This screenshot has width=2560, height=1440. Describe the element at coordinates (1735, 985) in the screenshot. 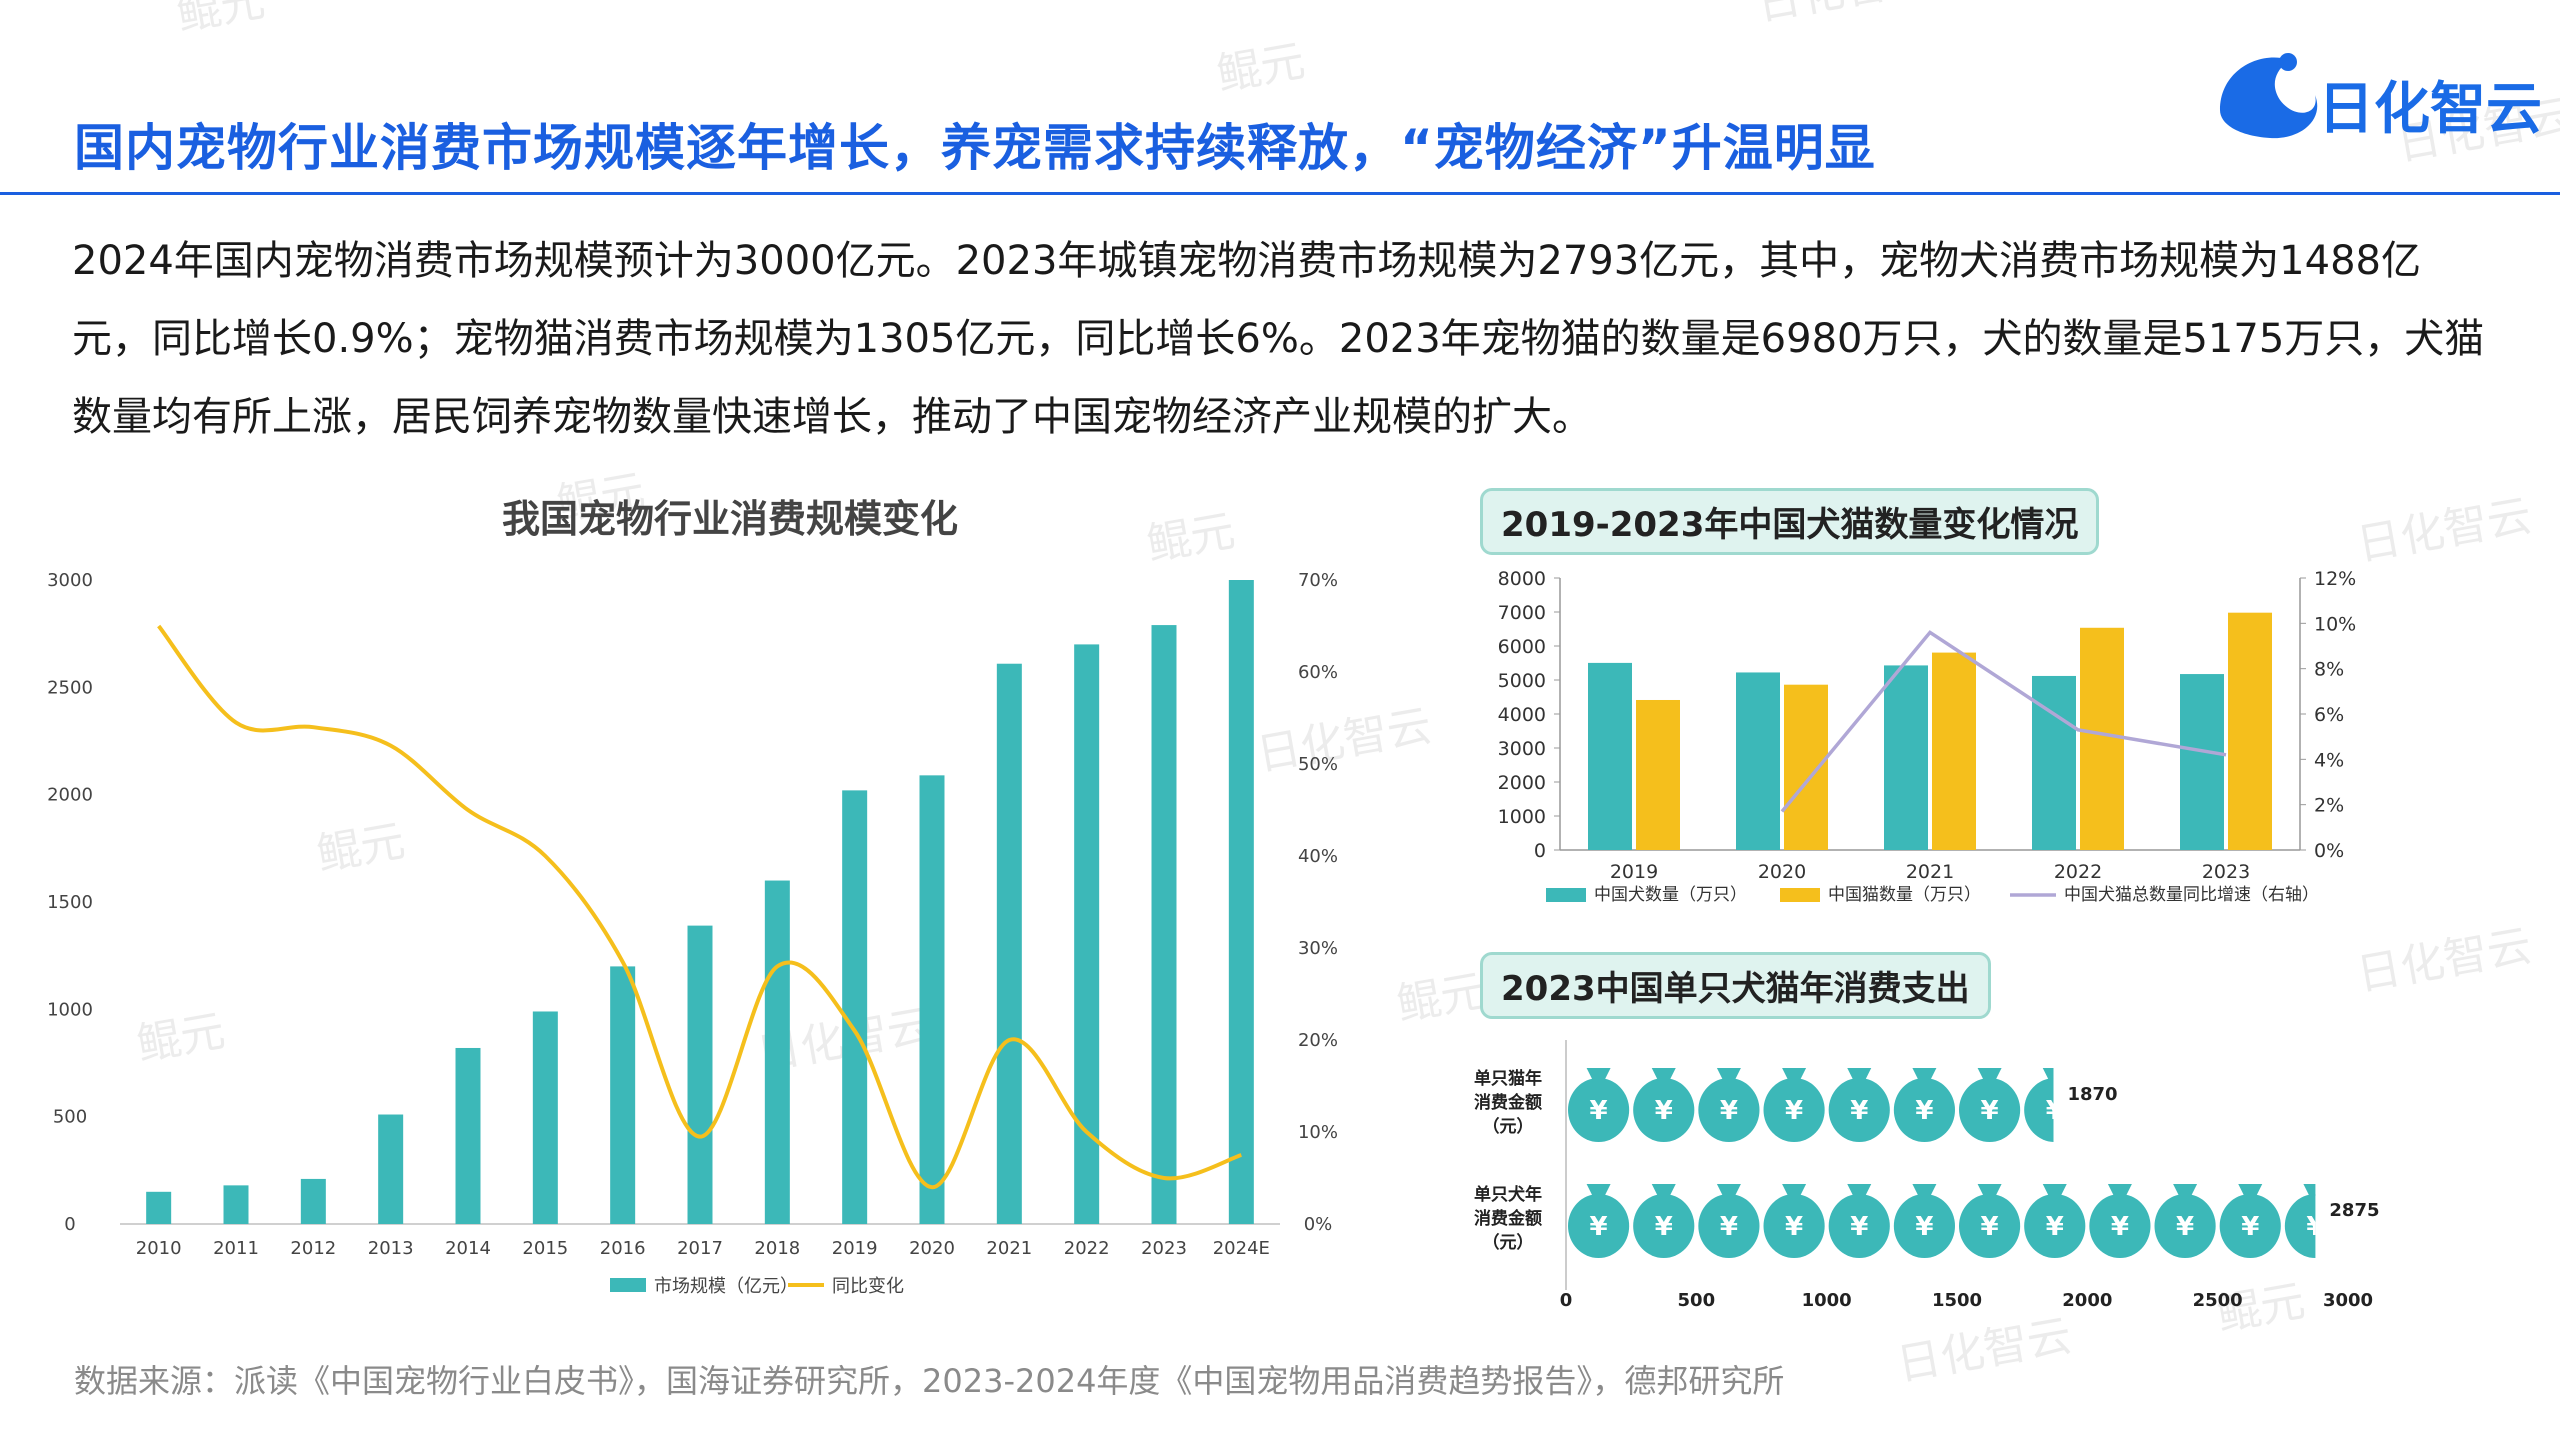

I see `annual-spend-title: 2023中国单只犬猫年消费支出` at that location.